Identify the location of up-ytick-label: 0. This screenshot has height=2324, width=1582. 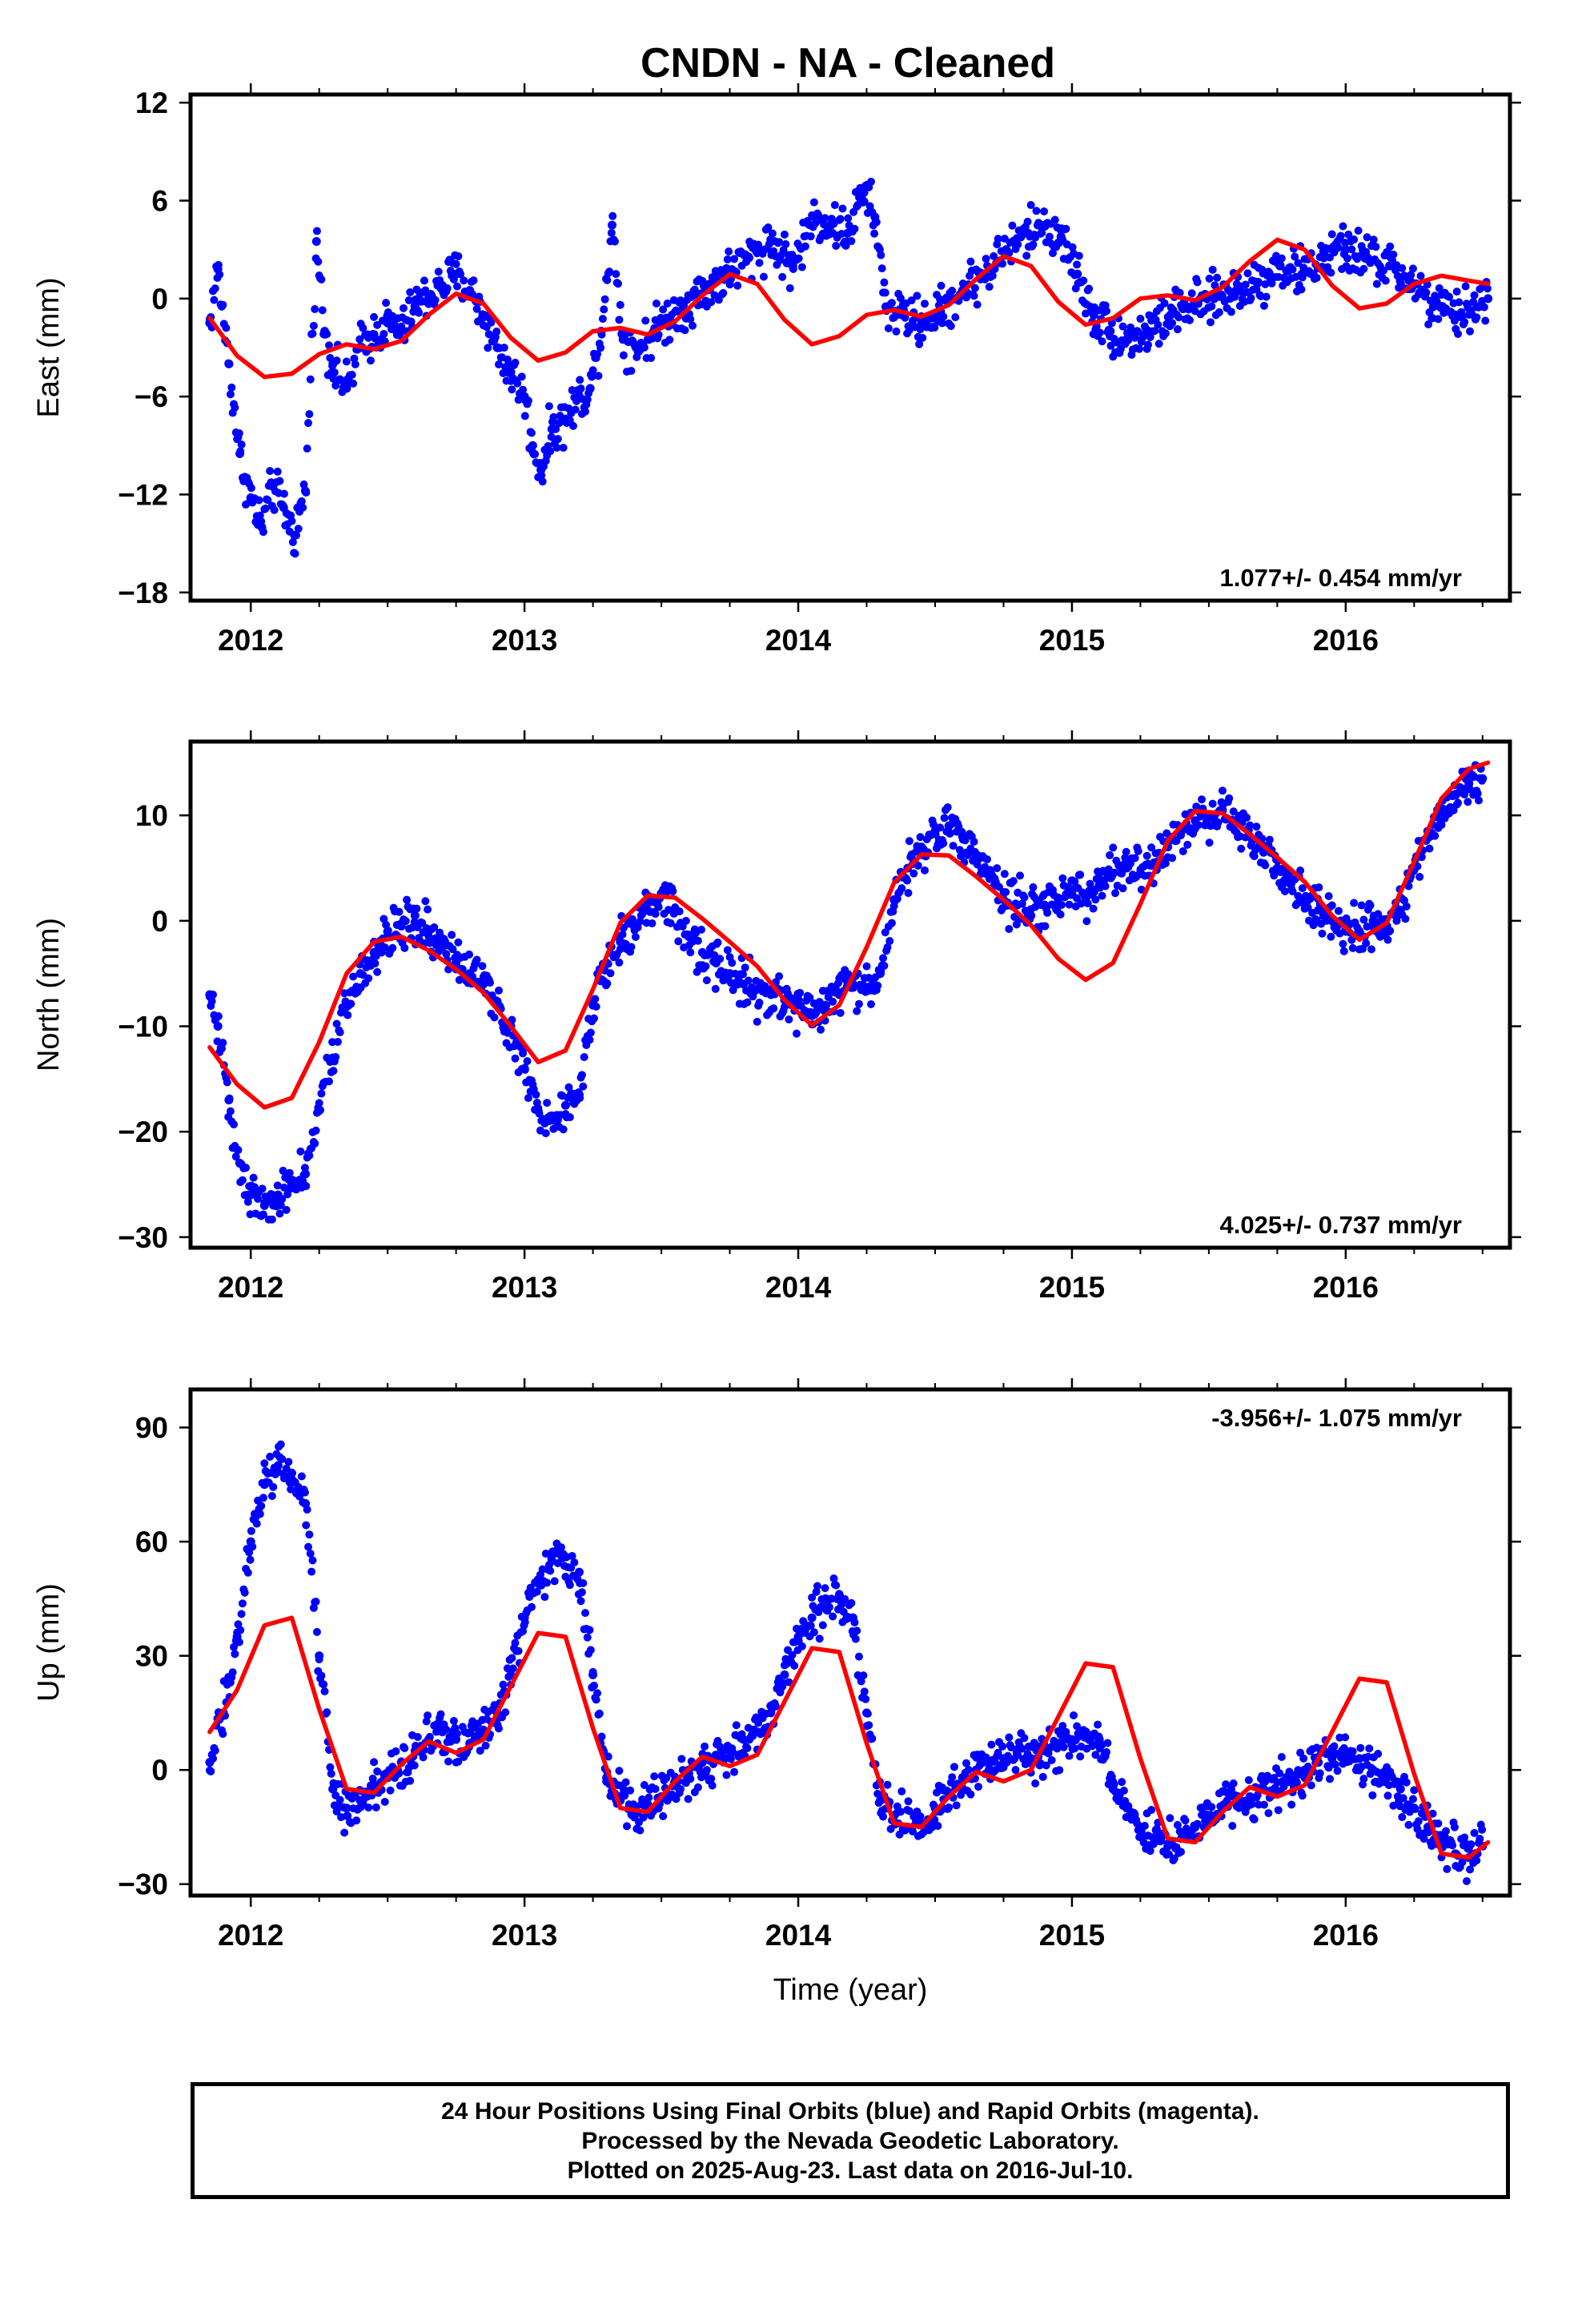
(159, 1770).